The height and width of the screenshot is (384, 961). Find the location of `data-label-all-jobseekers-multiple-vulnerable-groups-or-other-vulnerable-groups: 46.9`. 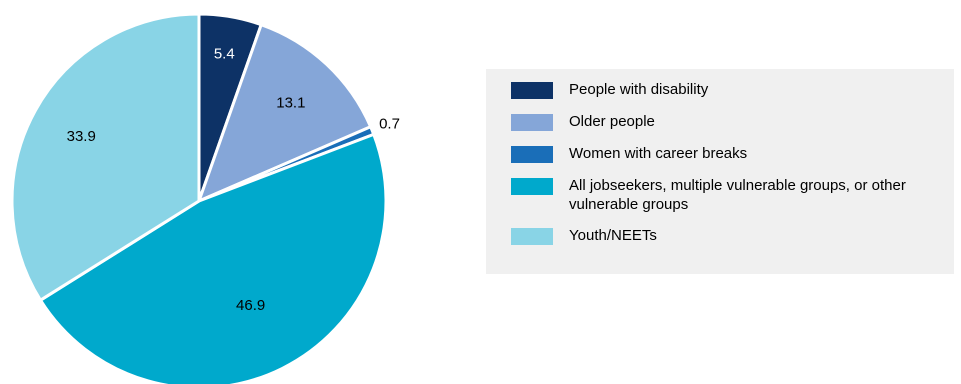

data-label-all-jobseekers-multiple-vulnerable-groups-or-other-vulnerable-groups: 46.9 is located at coordinates (250, 305).